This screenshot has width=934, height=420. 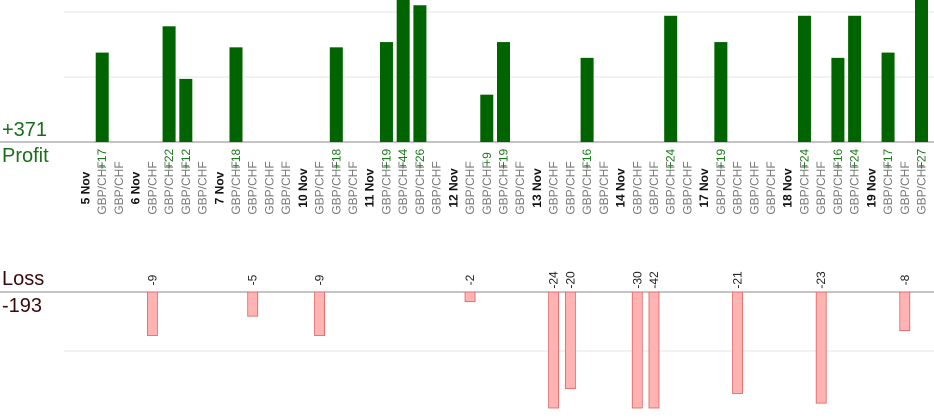 What do you see at coordinates (554, 280) in the screenshot?
I see `loss-value-label: -24` at bounding box center [554, 280].